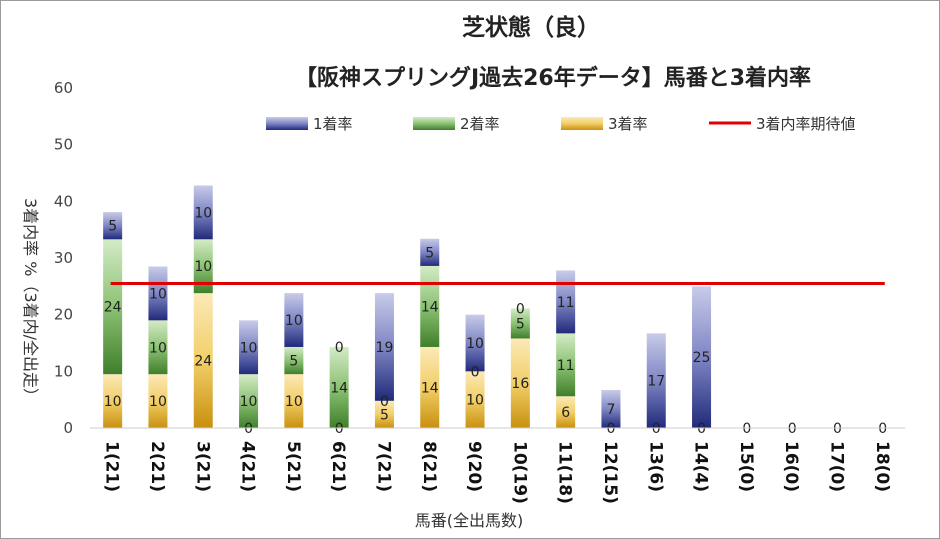 The image size is (940, 539). I want to click on bar-label-3着率-11(18): 6, so click(565, 413).